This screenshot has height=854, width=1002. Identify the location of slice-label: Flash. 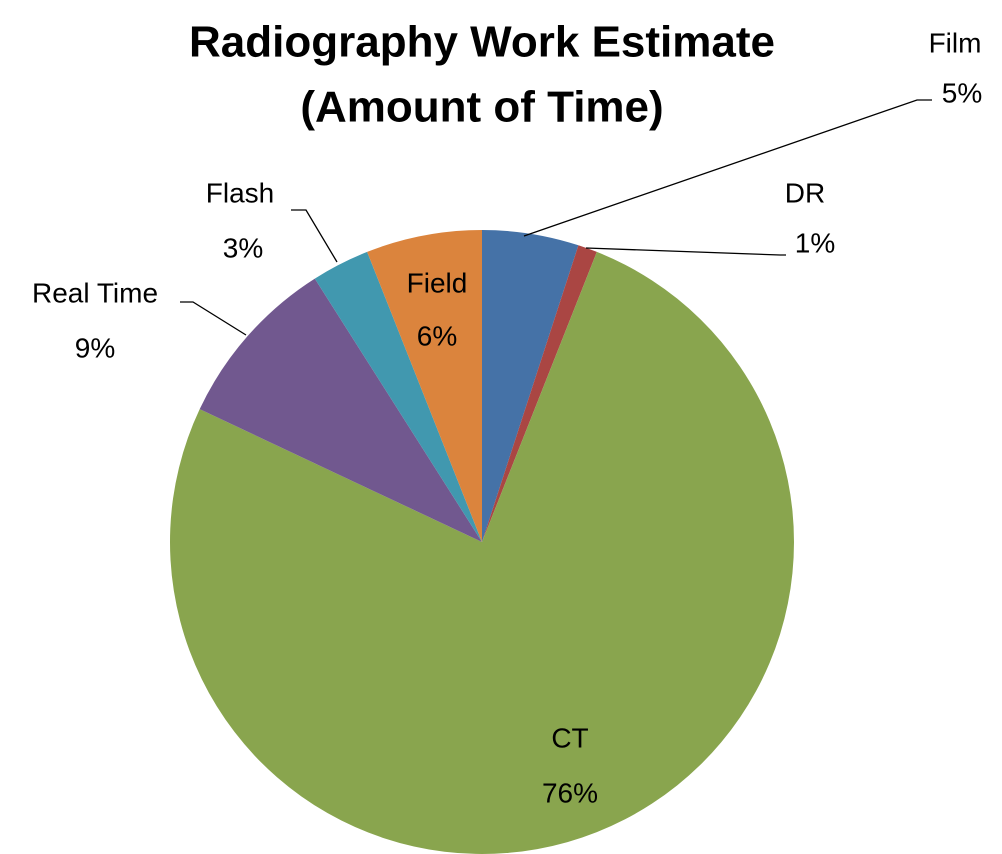
(240, 192).